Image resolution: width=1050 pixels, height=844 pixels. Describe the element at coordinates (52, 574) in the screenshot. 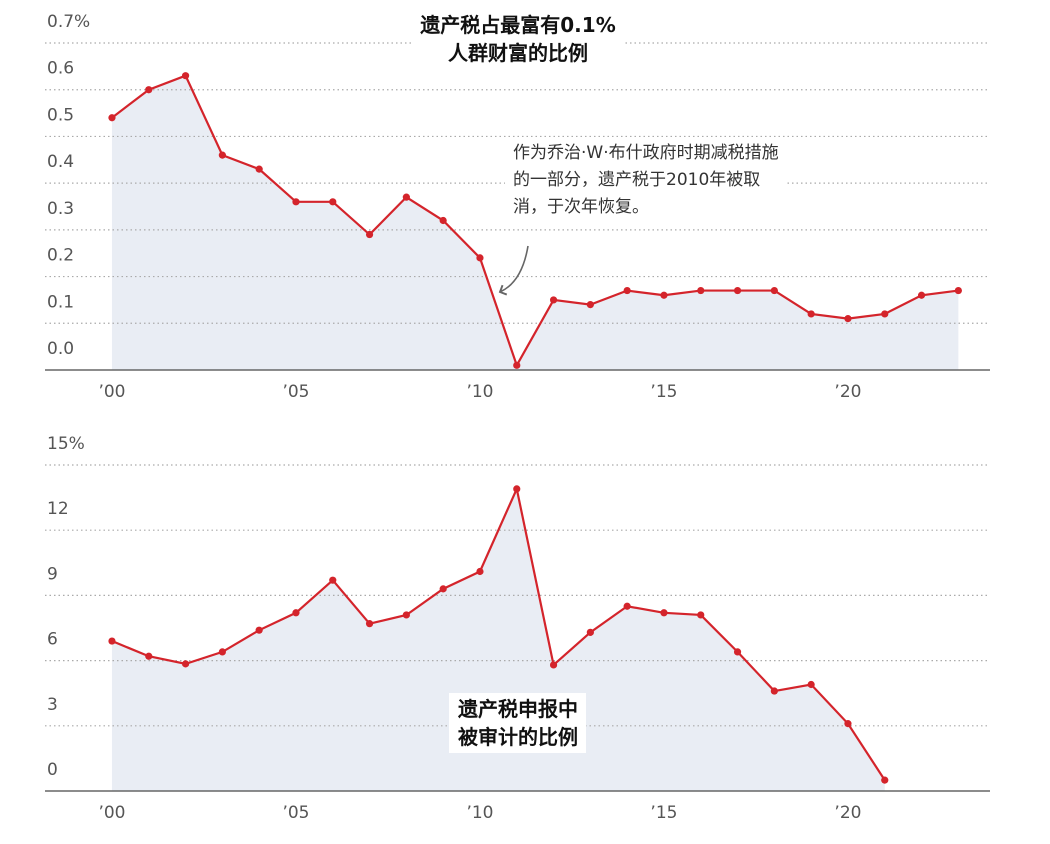

I see `y-tick-label: 9` at that location.